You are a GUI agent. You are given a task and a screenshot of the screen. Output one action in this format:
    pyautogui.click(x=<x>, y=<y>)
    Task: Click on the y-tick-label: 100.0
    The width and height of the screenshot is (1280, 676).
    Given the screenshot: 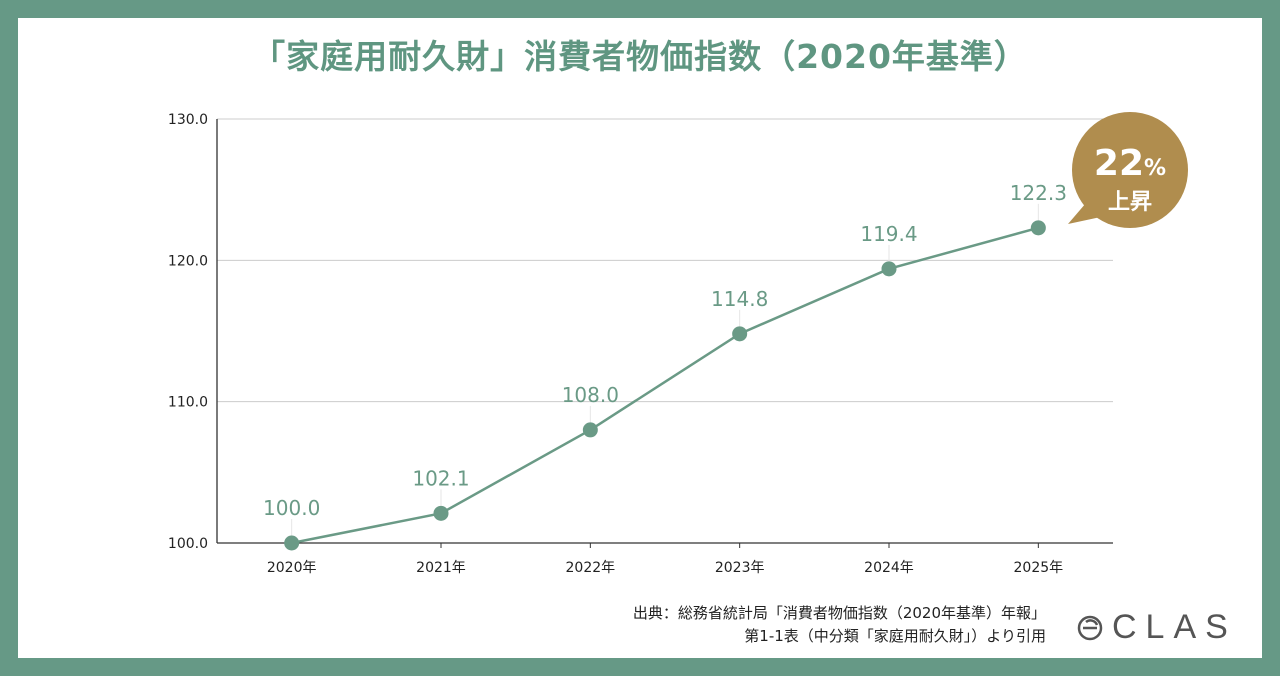 What is the action you would take?
    pyautogui.click(x=188, y=544)
    